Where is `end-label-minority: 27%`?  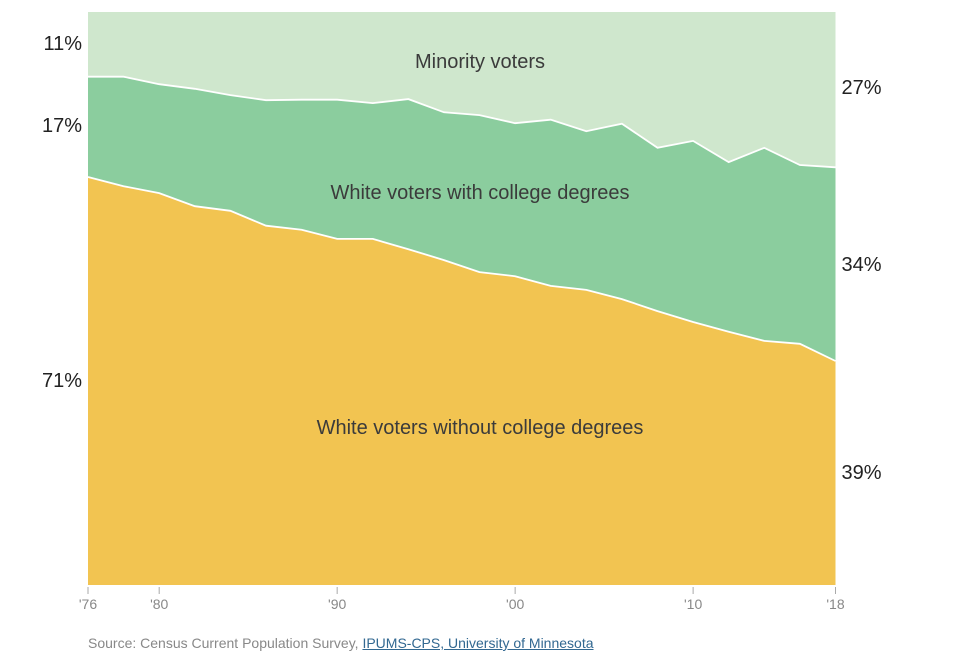
end-label-minority: 27% is located at coordinates (862, 88).